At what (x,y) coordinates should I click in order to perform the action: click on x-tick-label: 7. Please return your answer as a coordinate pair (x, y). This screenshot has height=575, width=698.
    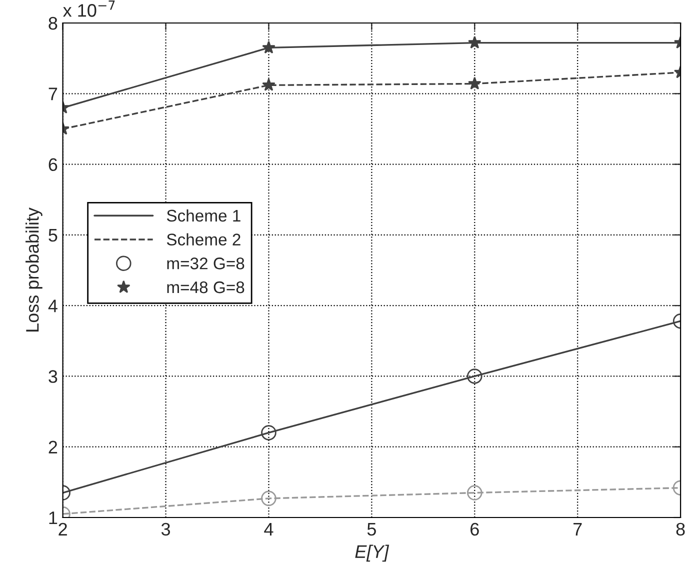
    Looking at the image, I should click on (578, 529).